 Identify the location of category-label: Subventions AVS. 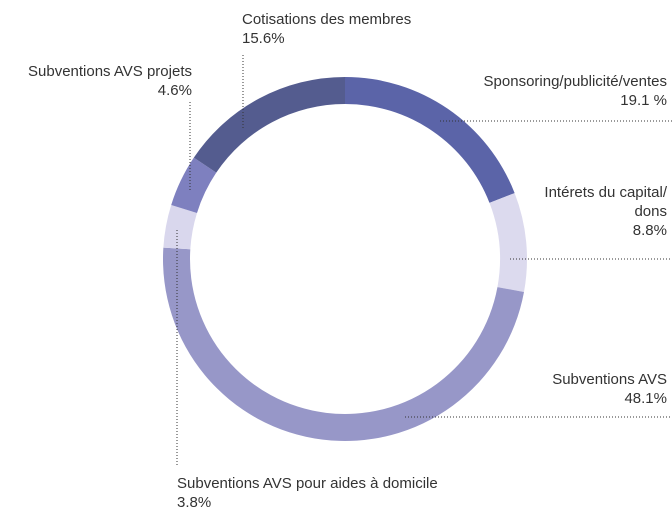
(609, 379).